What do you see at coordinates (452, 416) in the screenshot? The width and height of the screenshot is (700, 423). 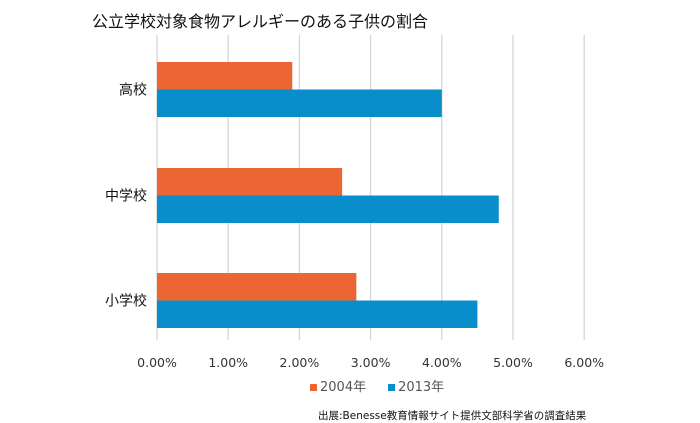 I see `source-note: 出展:Benesse教育情報サイト提供文部科学省の調査結果` at bounding box center [452, 416].